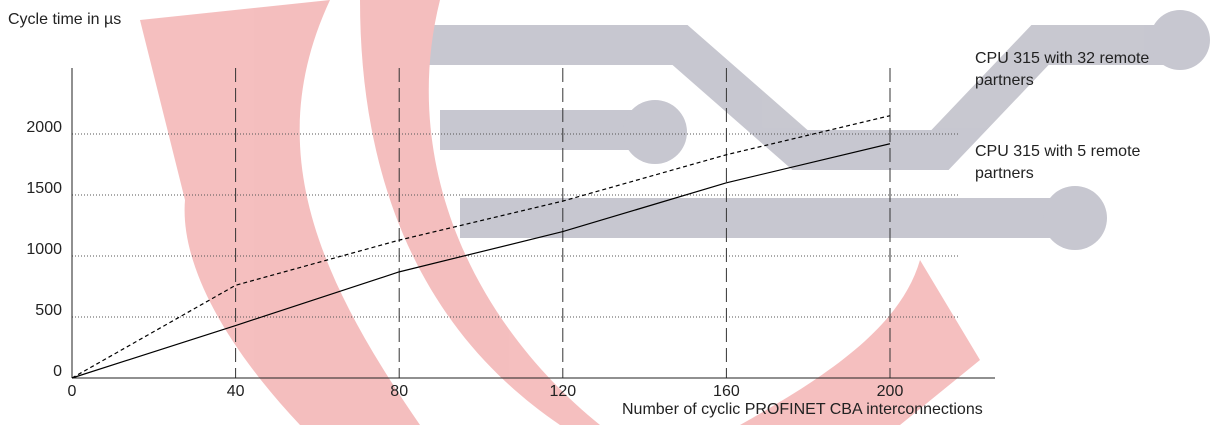  Describe the element at coordinates (1062, 69) in the screenshot. I see `series-label: CPU 315 with 32 remote partners` at that location.